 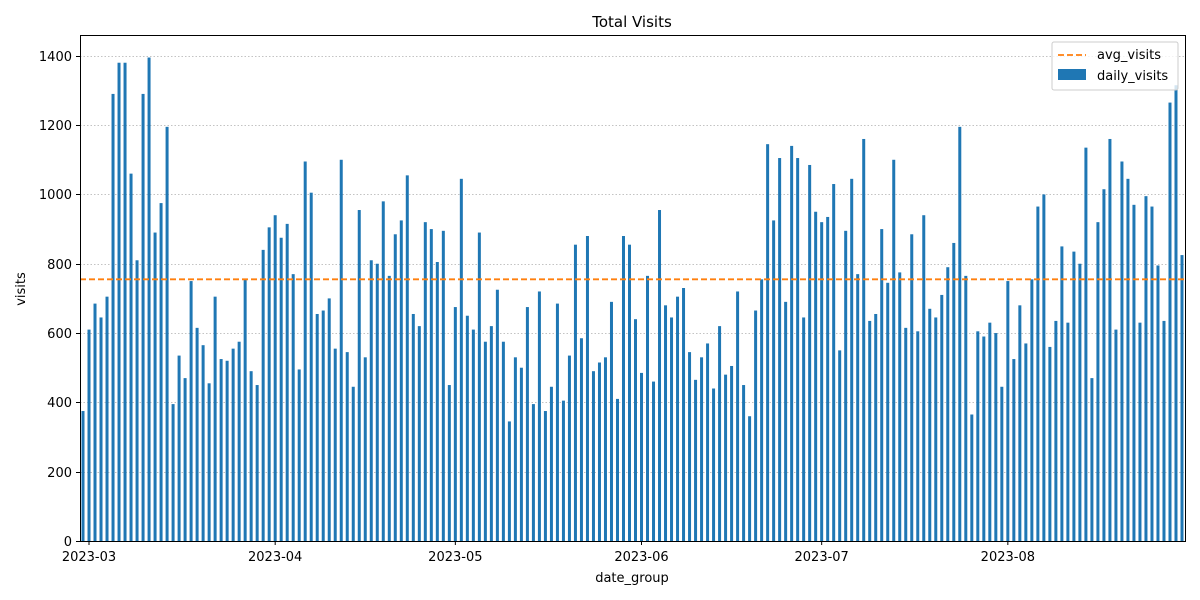 I want to click on x-tick-label: 2023-03, so click(x=89, y=557).